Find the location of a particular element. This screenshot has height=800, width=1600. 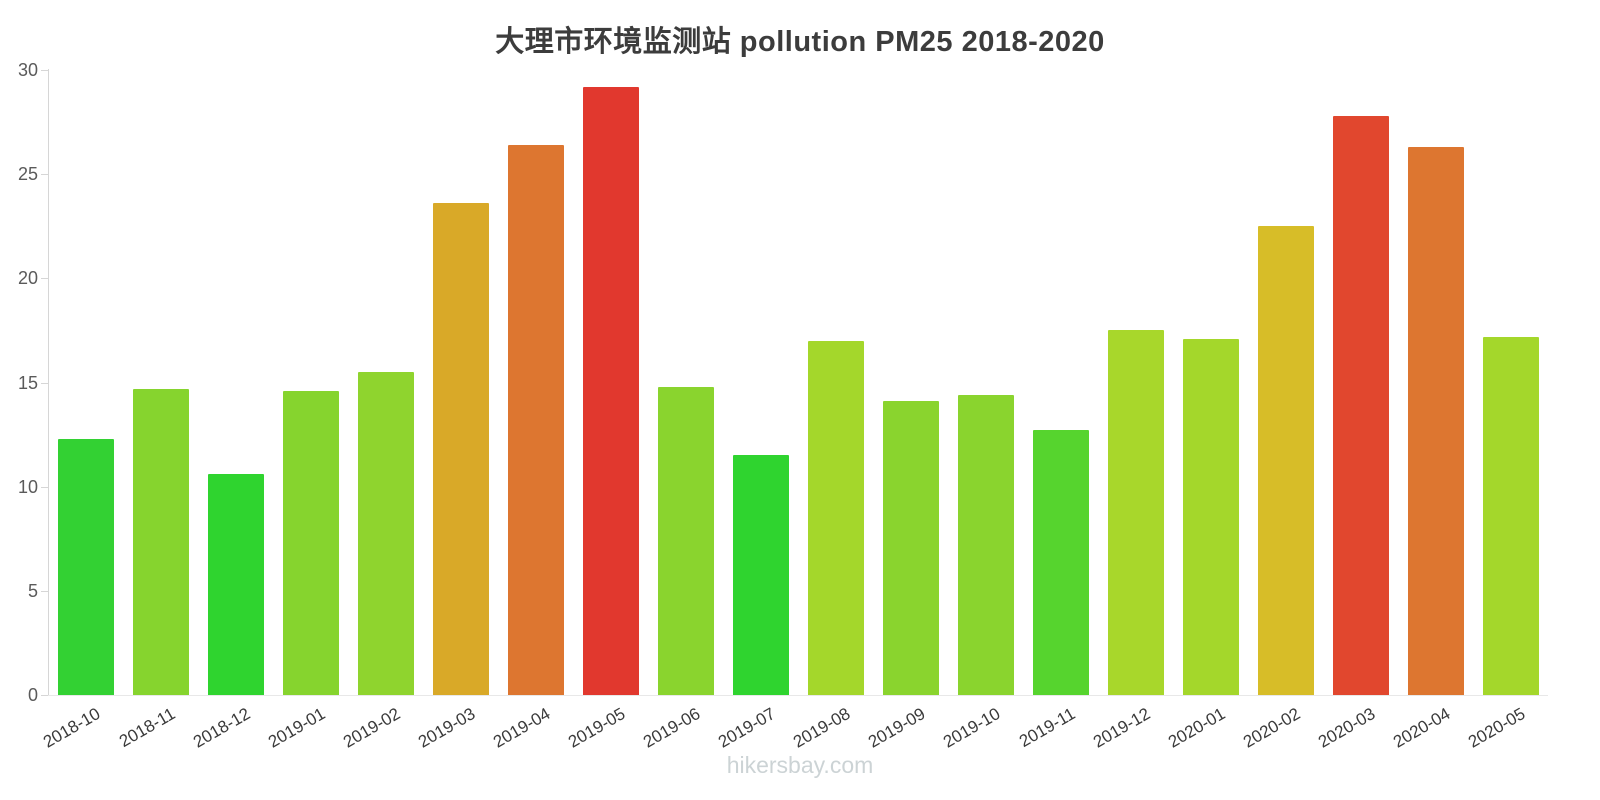

y-axis-label: 15 is located at coordinates (27, 382).